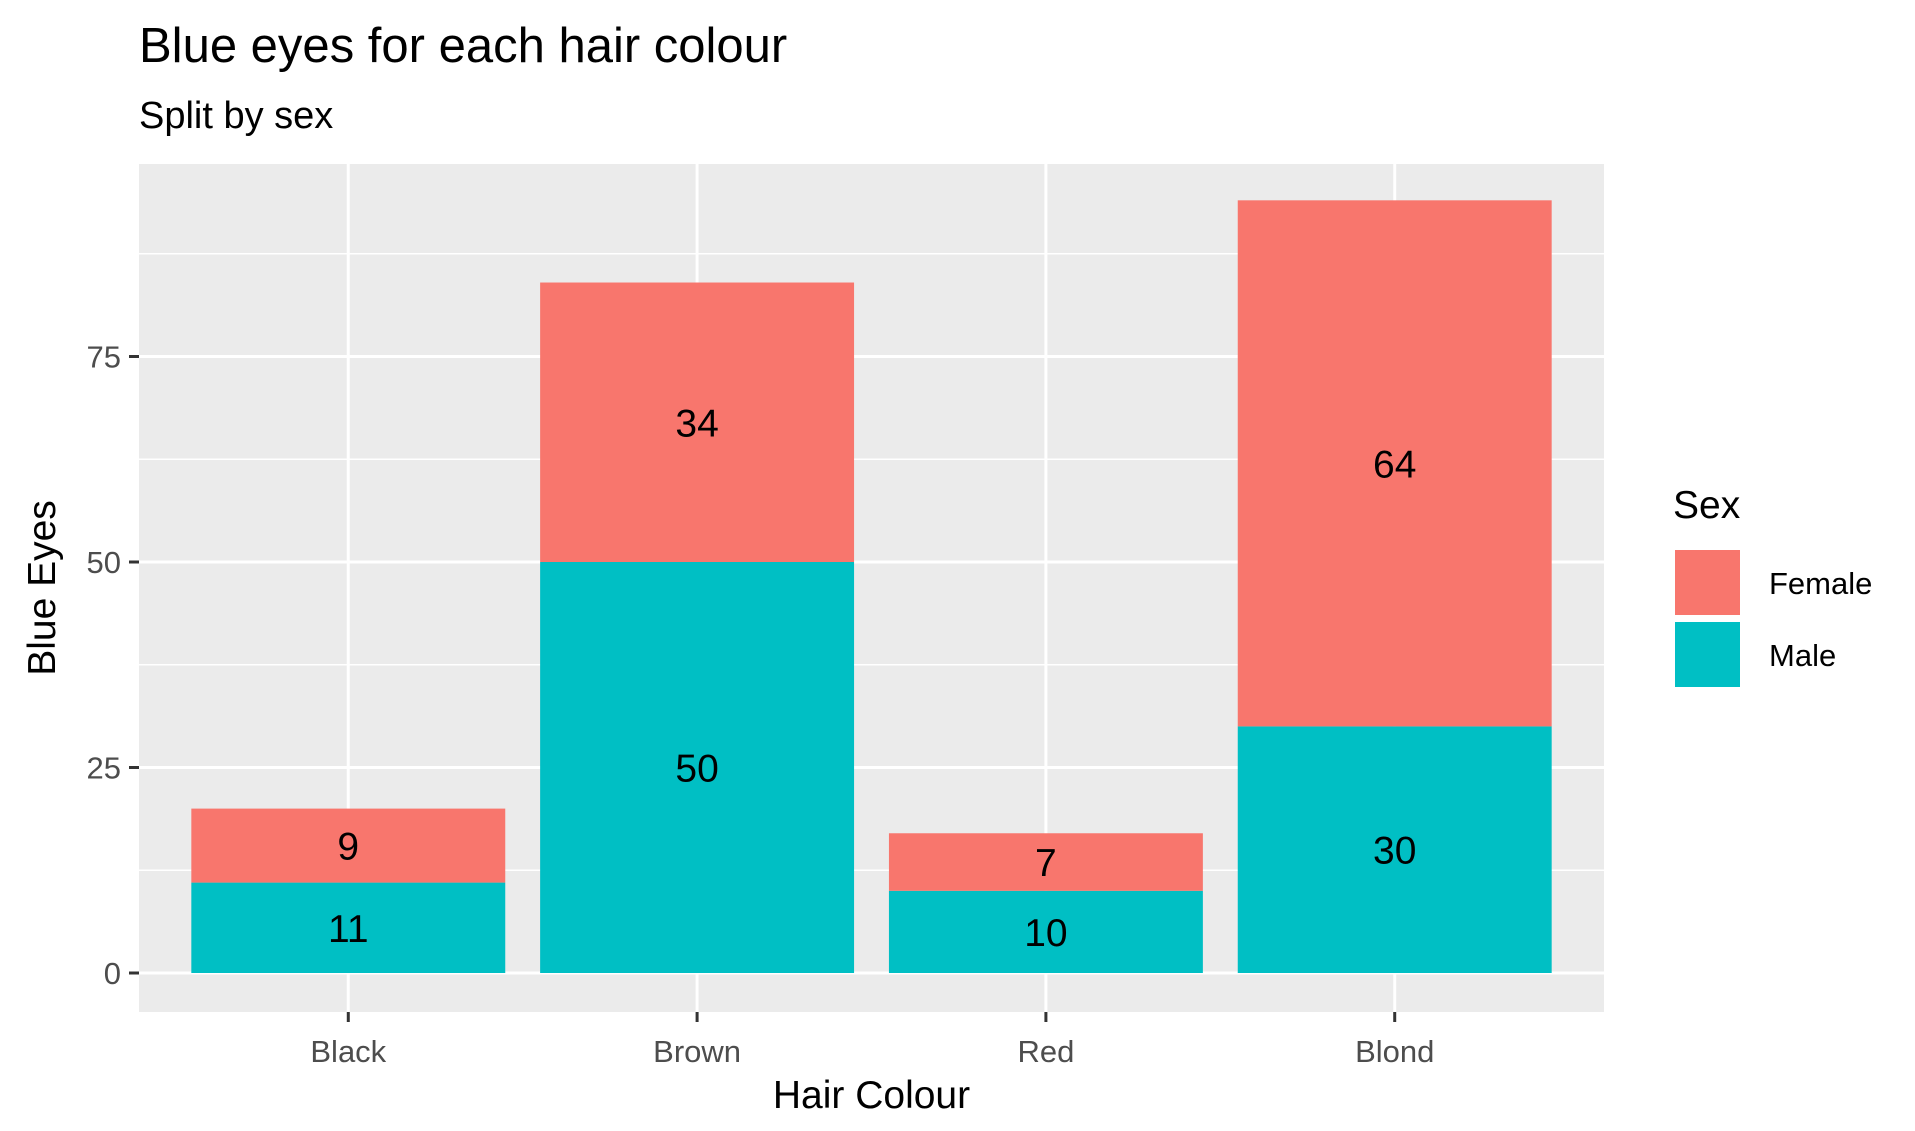 This screenshot has width=1915, height=1131. I want to click on bar-female-black, so click(348, 845).